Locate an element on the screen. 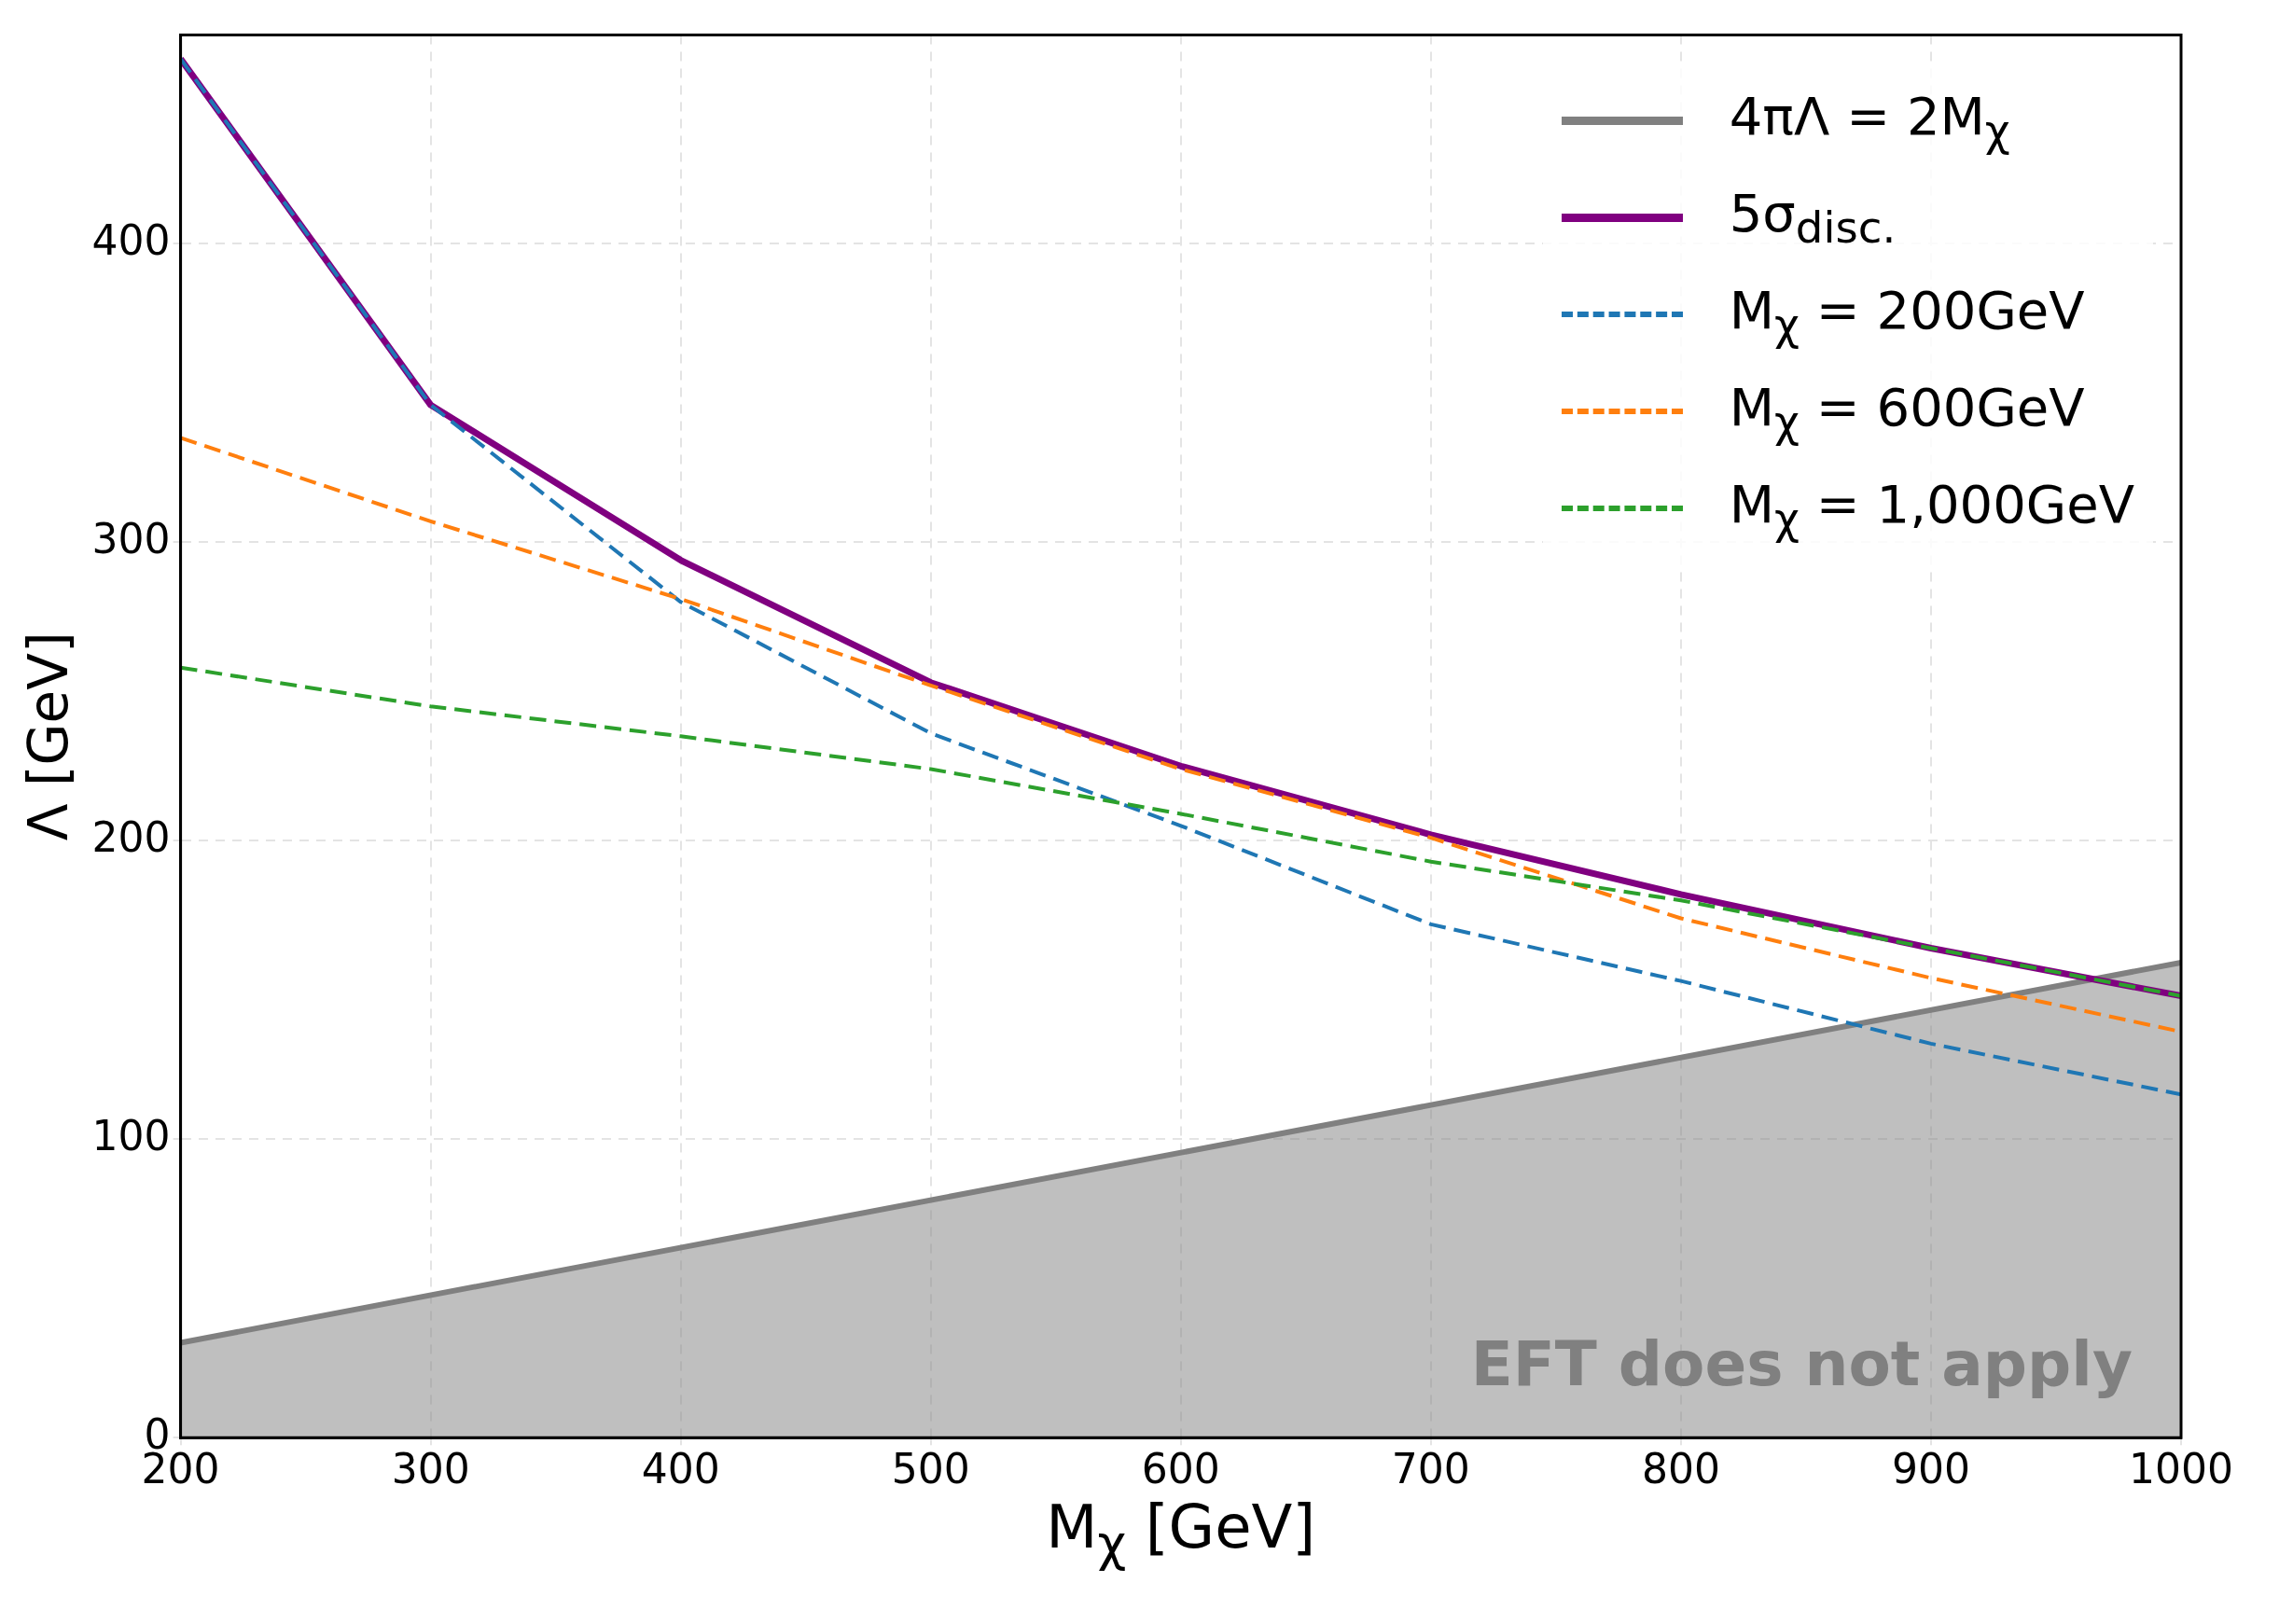 The height and width of the screenshot is (1624, 2293). y-tick-label: 200 is located at coordinates (131, 836).